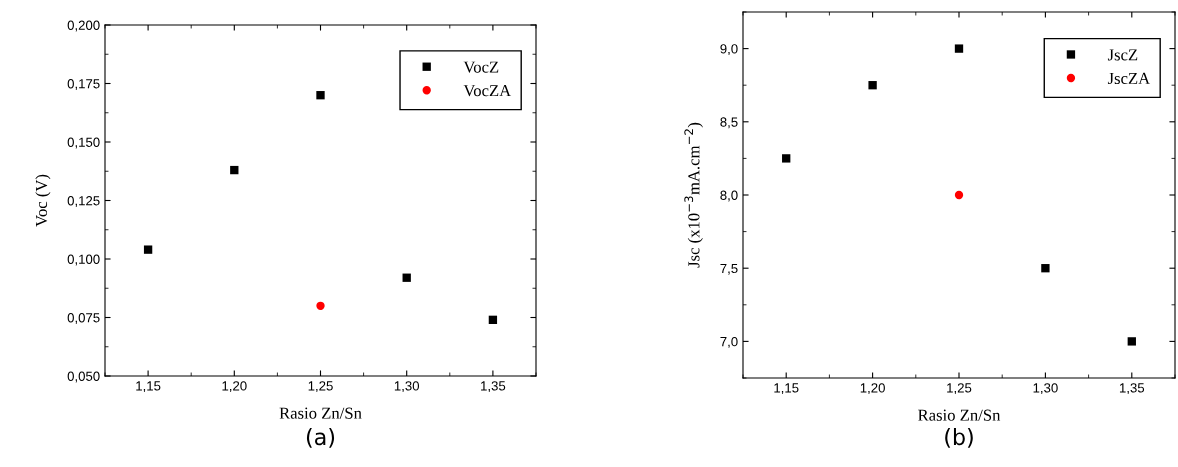 The image size is (1178, 467). Describe the element at coordinates (729, 196) in the screenshot. I see `y-tick-label: 8,0` at that location.